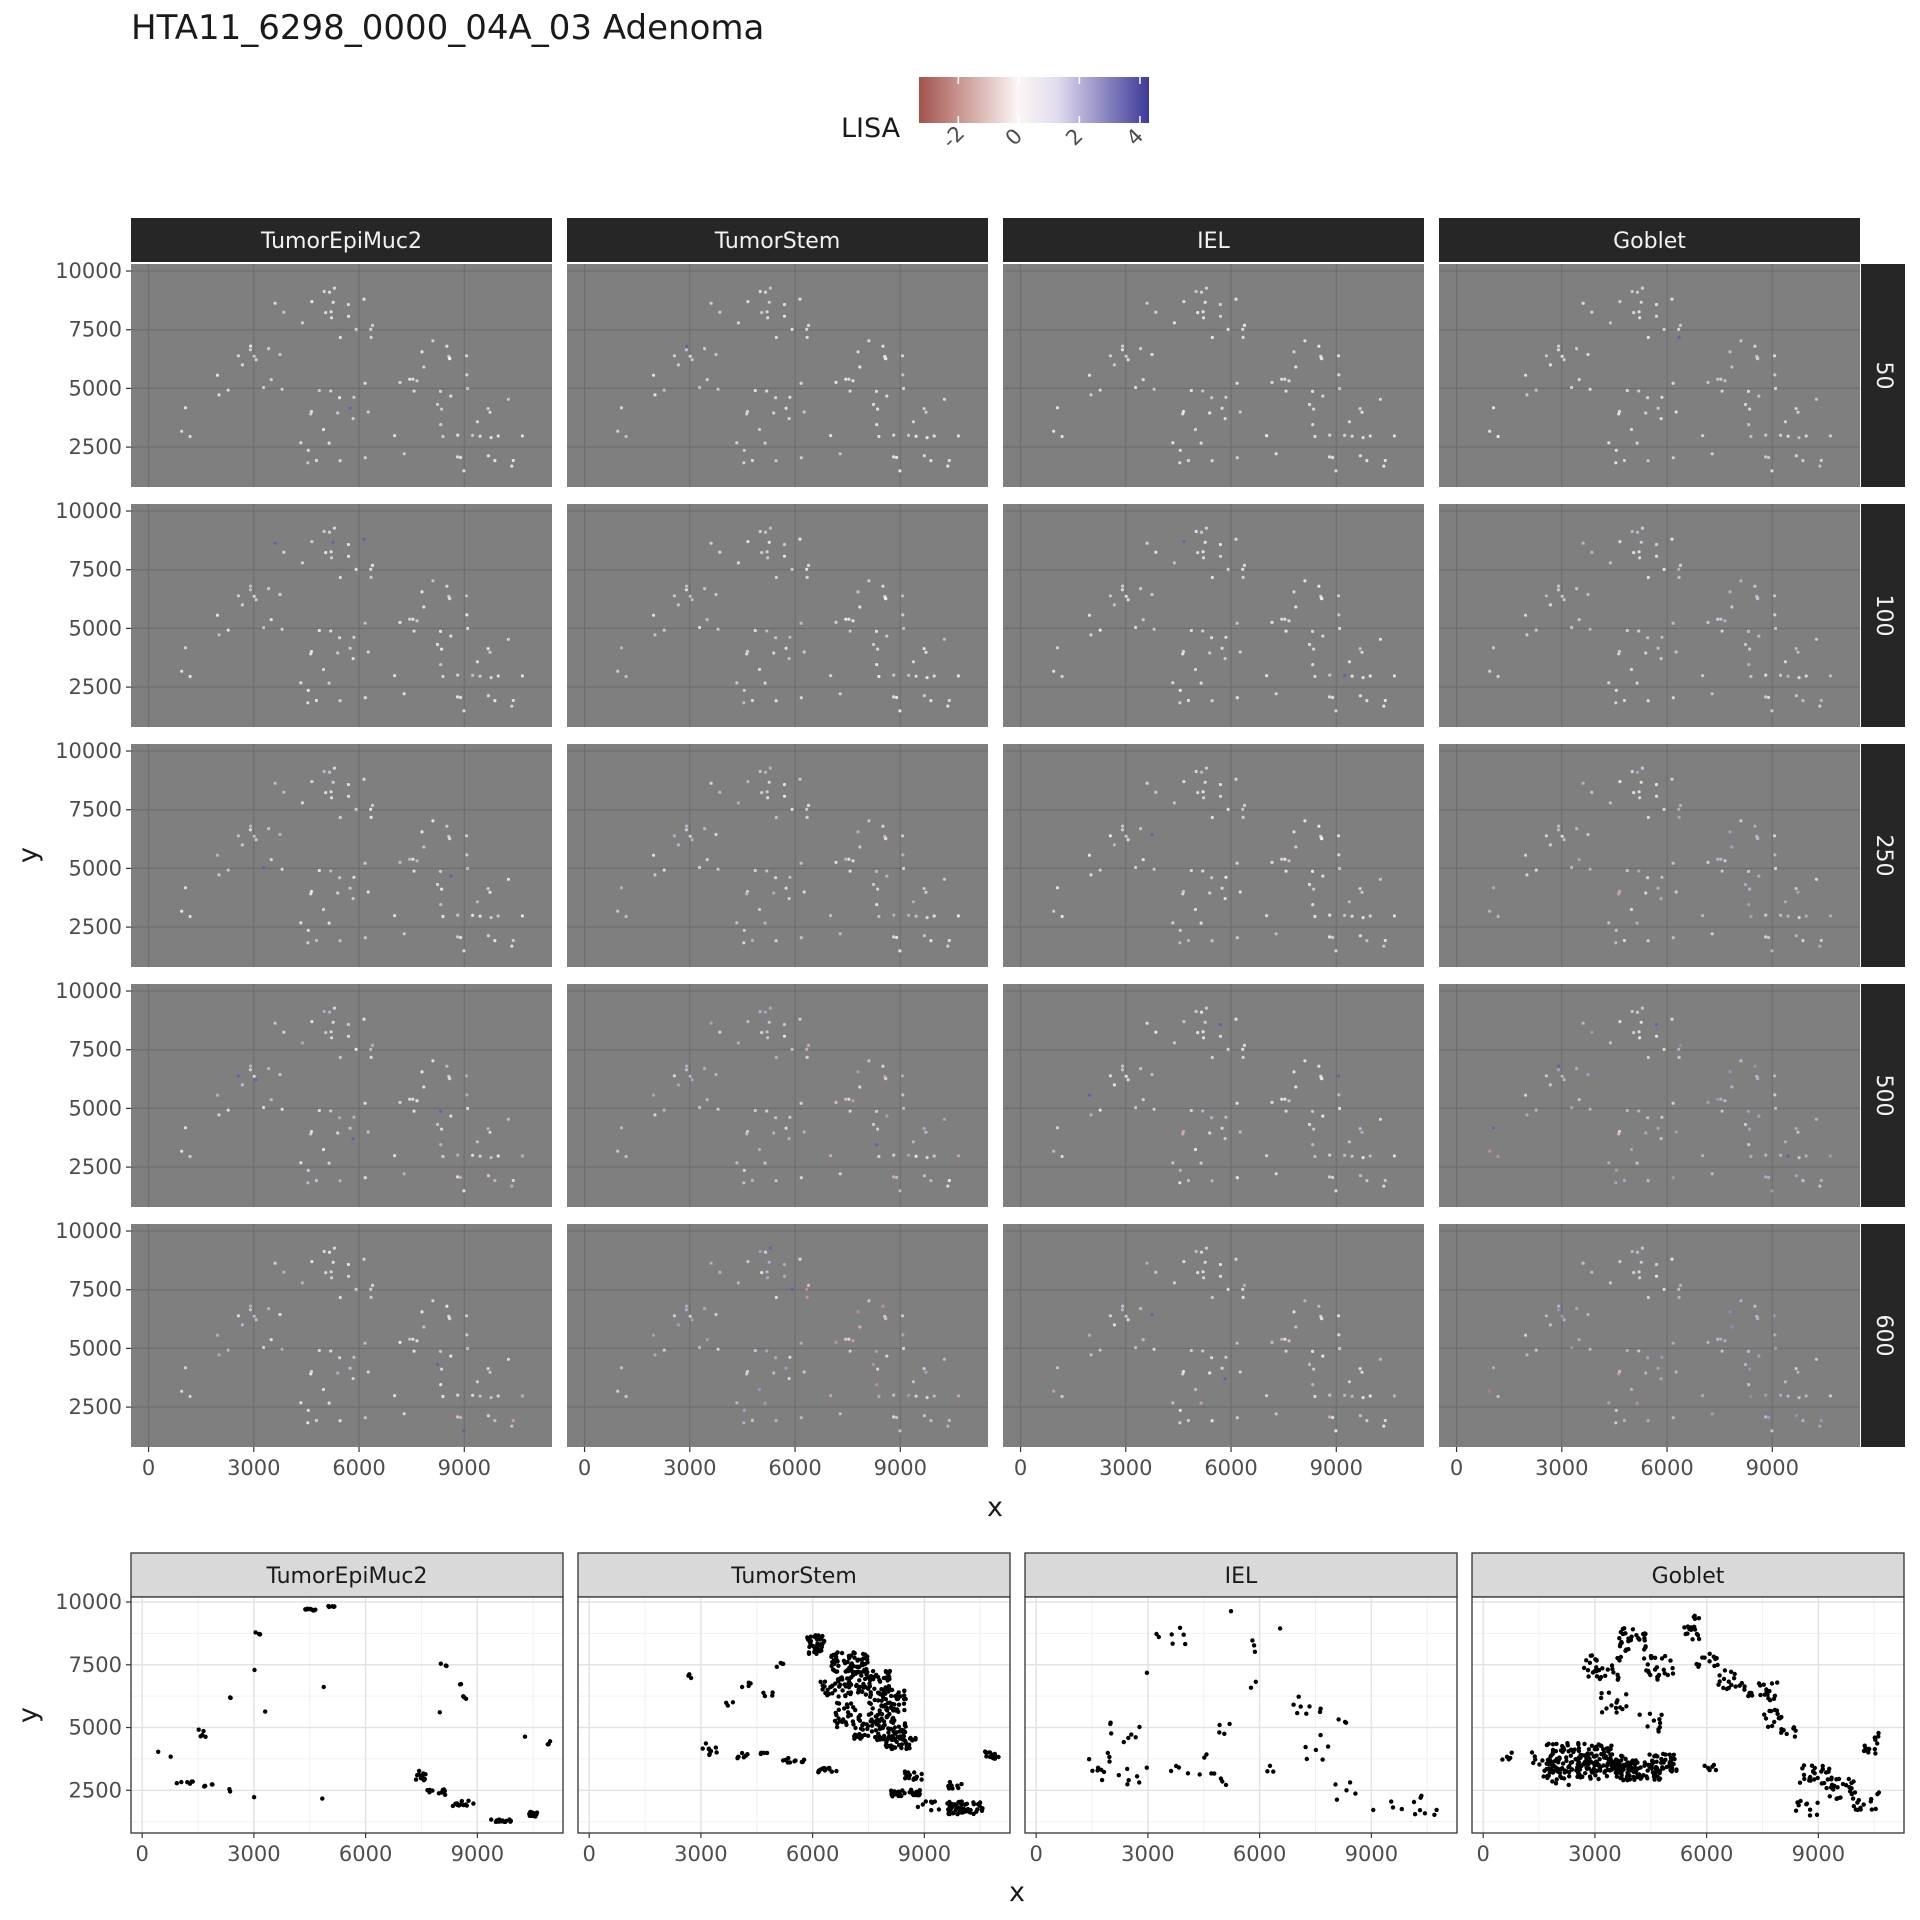 The image size is (1920, 1920). Describe the element at coordinates (1883, 376) in the screenshot. I see `row-strip-label: 50` at that location.